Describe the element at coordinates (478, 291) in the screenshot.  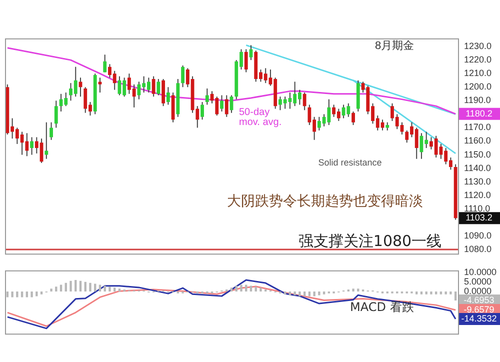
I see `y-tick-label: 0.0000` at that location.